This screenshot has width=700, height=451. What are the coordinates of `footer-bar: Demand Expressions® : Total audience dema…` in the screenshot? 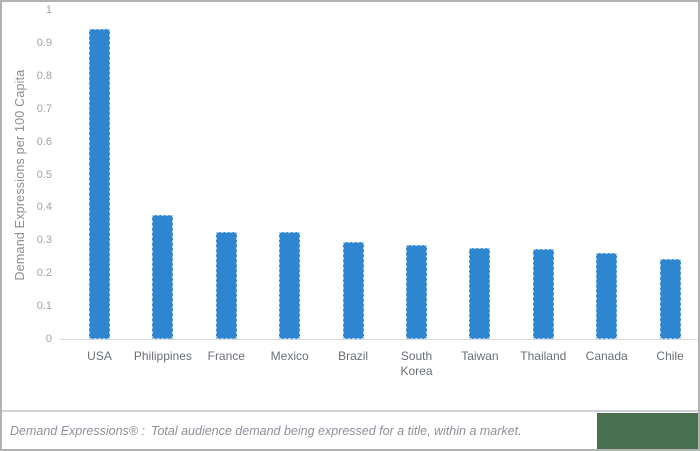 It's located at (350, 430).